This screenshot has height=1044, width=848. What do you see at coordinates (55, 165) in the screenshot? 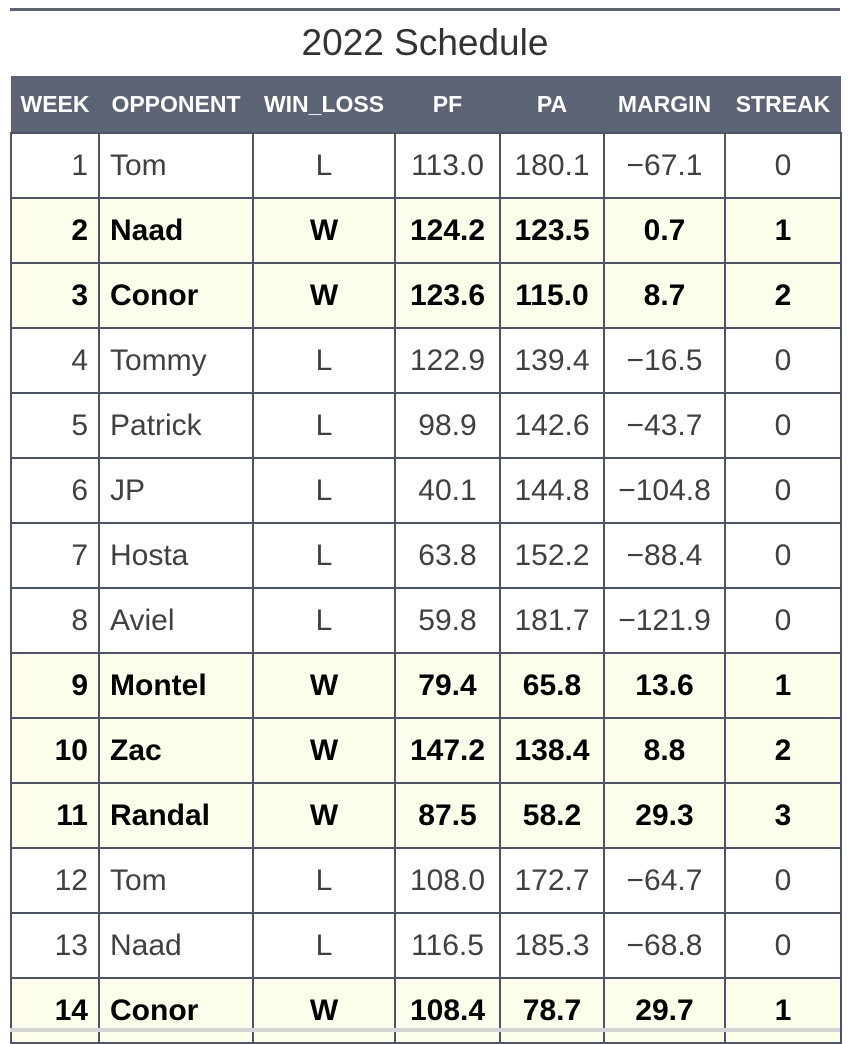
I see `week-cell: 1` at bounding box center [55, 165].